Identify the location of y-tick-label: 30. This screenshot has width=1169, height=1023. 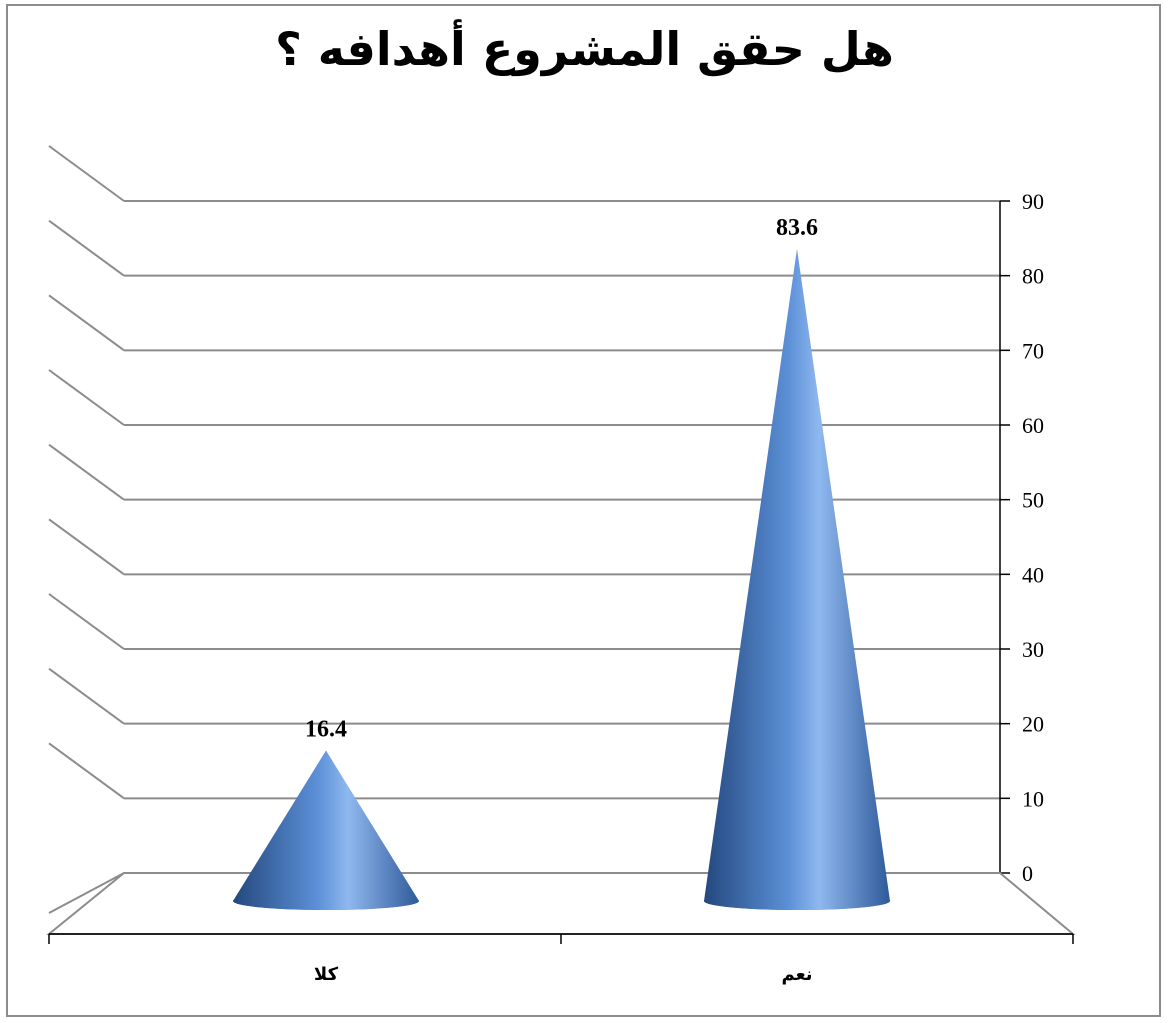
(1033, 649).